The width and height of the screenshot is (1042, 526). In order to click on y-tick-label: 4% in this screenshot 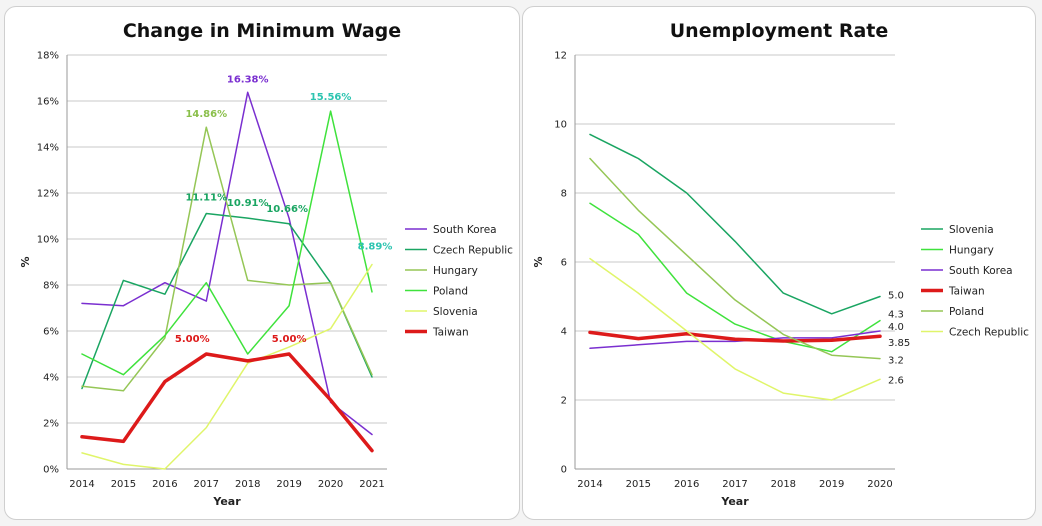, I will do `click(51, 378)`.